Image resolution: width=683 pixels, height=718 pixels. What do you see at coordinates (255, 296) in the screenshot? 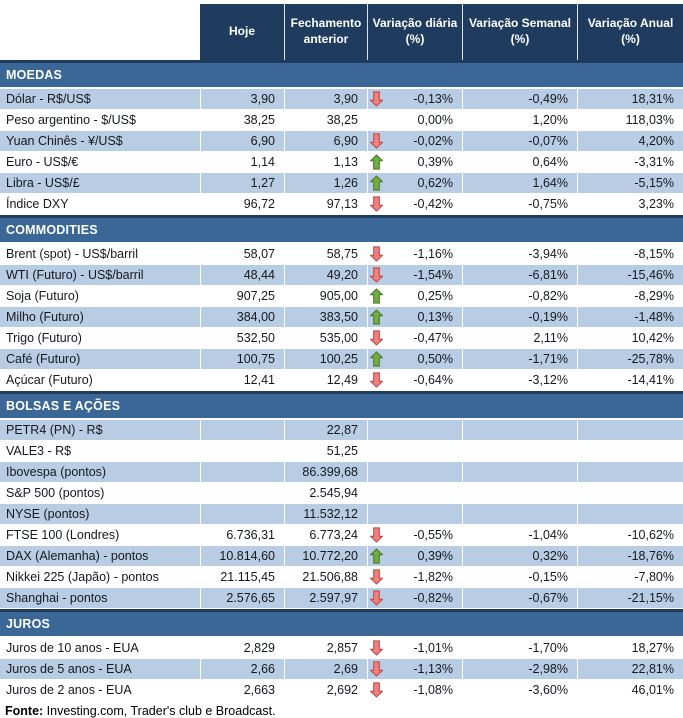
I see `cell-value: 907,25` at bounding box center [255, 296].